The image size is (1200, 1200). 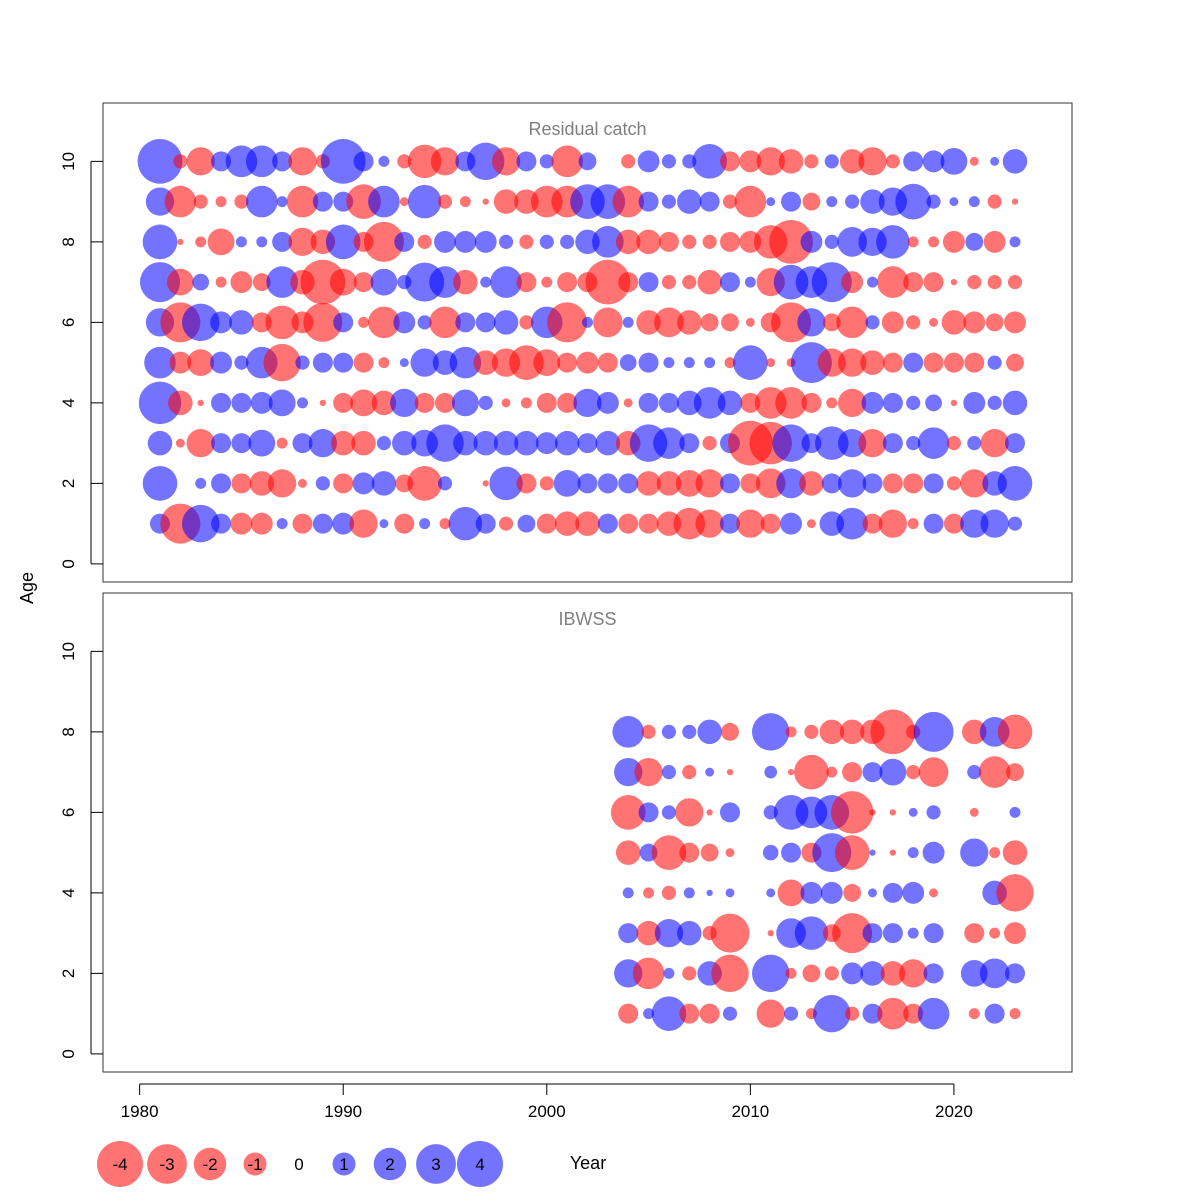 What do you see at coordinates (587, 129) in the screenshot?
I see `panel-title: Residual catch` at bounding box center [587, 129].